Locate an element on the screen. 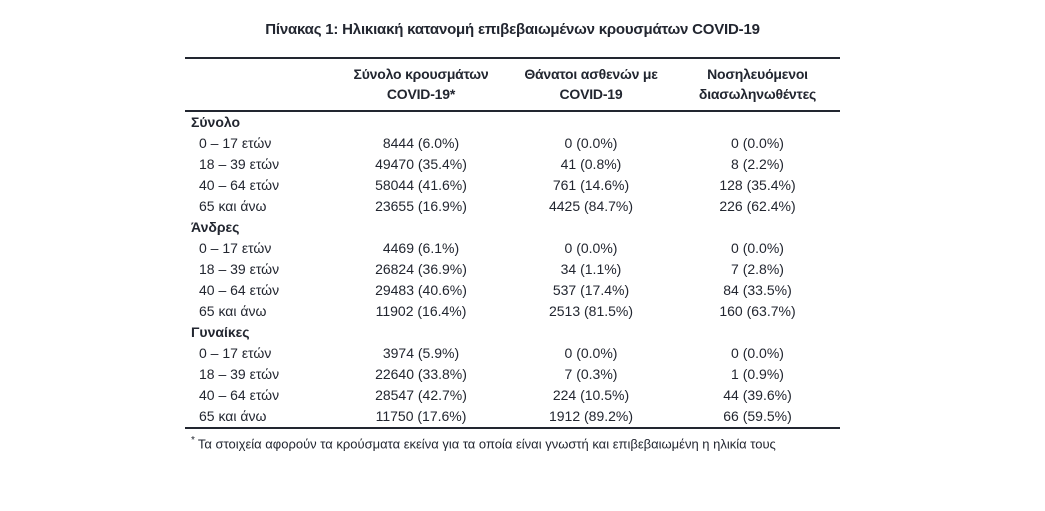  intubated-value: 128 (35.4%) is located at coordinates (757, 185).